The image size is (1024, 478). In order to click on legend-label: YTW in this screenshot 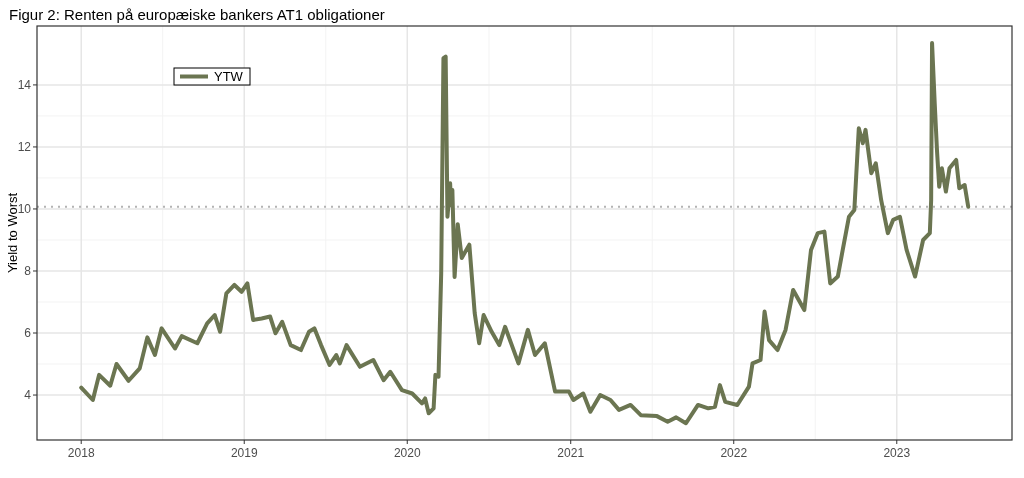, I will do `click(229, 76)`.